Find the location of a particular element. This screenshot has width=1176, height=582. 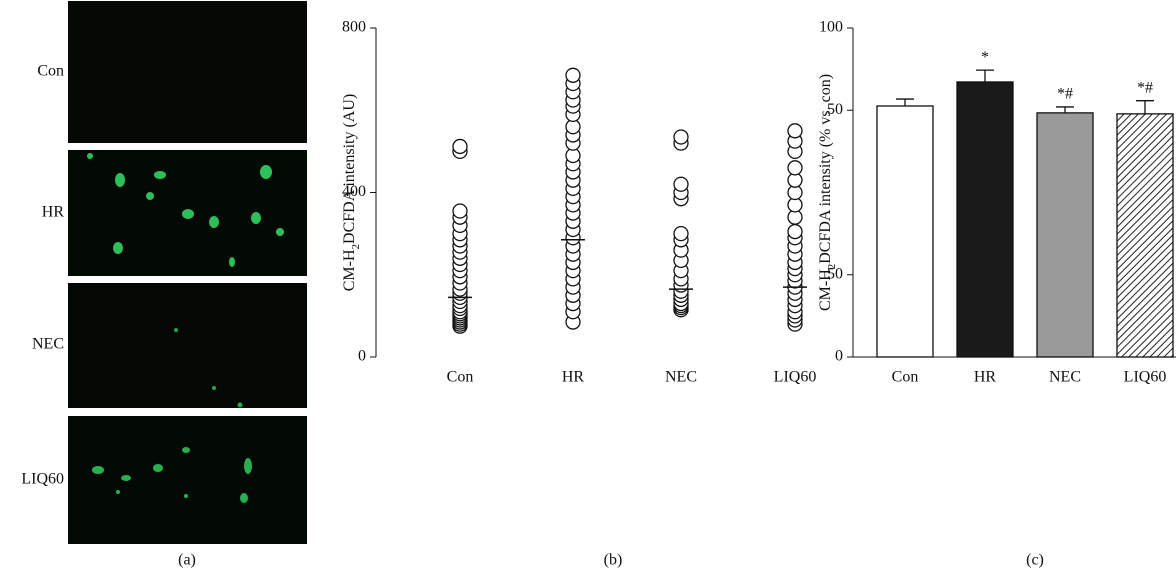

panel-caption: (c) is located at coordinates (1035, 560).